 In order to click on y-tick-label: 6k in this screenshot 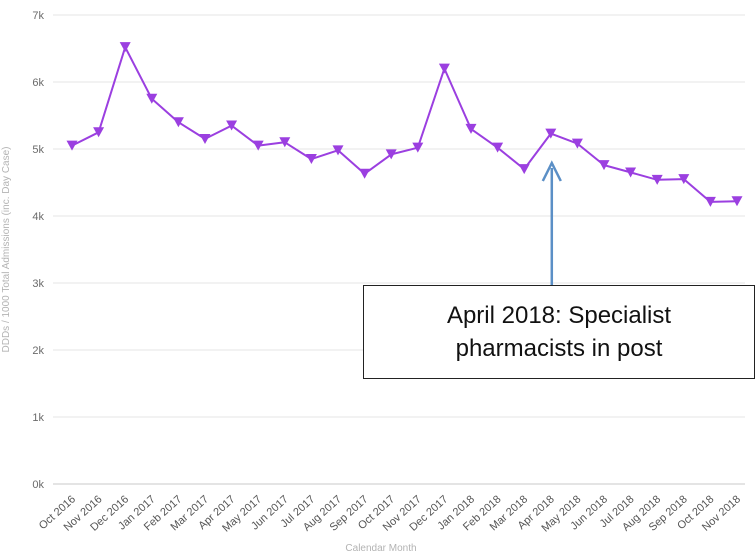, I will do `click(38, 83)`.